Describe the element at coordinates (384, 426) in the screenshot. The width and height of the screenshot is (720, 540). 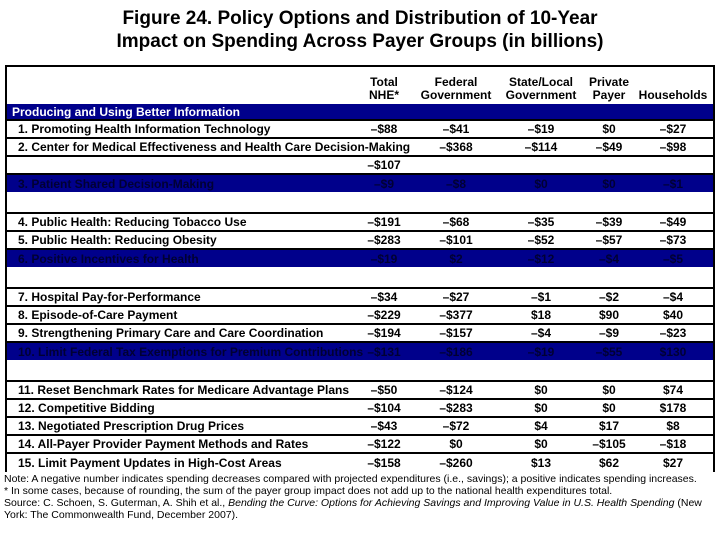
I see `row-value: –$43` at that location.